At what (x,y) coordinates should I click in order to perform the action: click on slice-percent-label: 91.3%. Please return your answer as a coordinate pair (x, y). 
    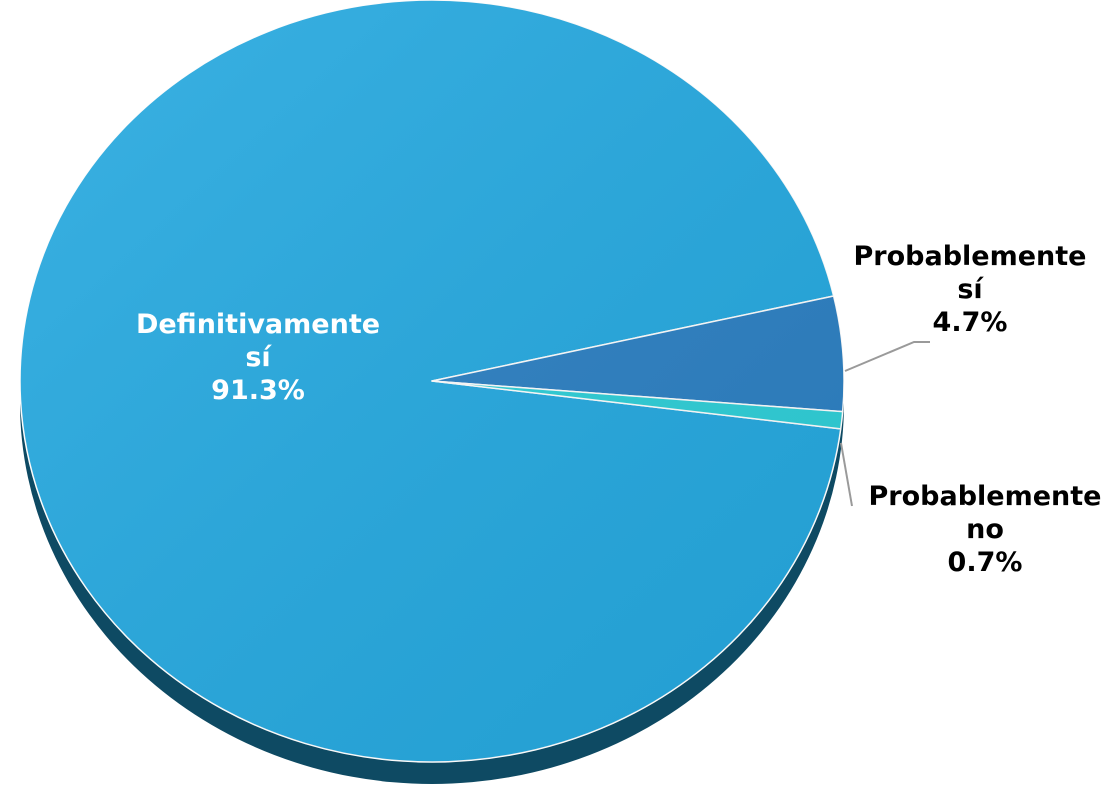
    Looking at the image, I should click on (258, 390).